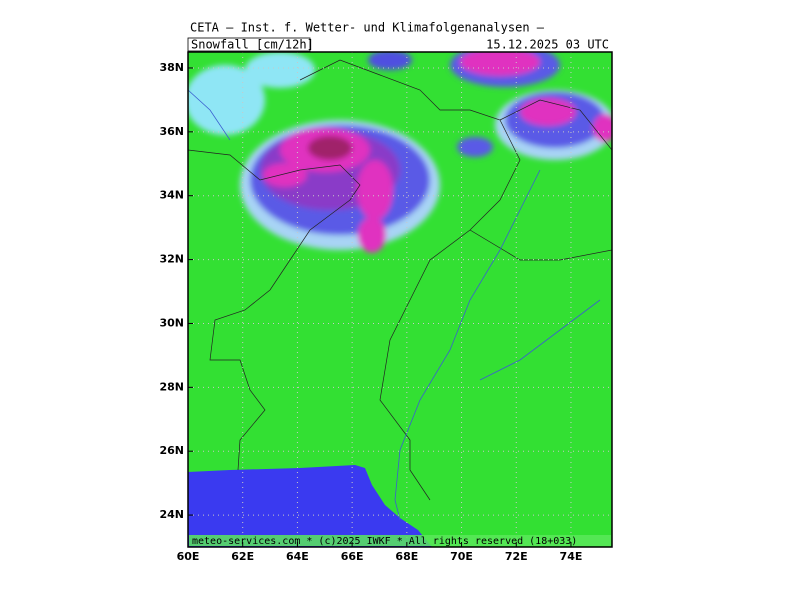 The height and width of the screenshot is (600, 800). What do you see at coordinates (406, 556) in the screenshot?
I see `x-tick-label: 68E` at bounding box center [406, 556].